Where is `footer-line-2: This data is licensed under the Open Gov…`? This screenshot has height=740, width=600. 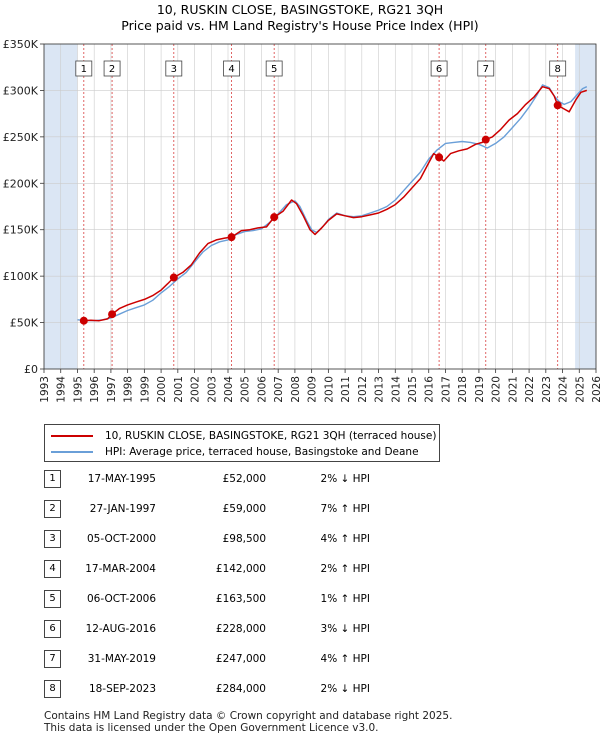 footer-line-2: This data is licensed under the Open Gov… is located at coordinates (211, 728).